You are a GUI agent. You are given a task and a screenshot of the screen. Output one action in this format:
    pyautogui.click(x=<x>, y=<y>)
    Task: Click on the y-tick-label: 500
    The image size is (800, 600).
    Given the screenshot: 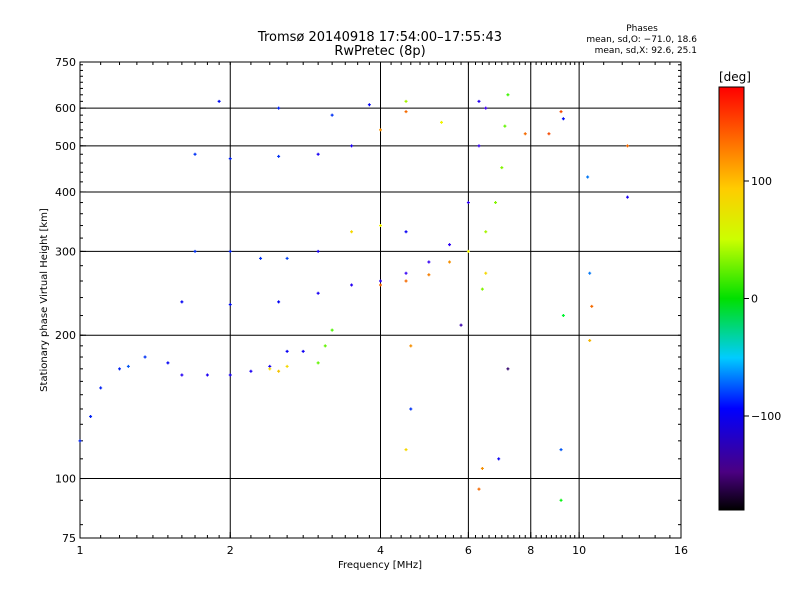 What is the action you would take?
    pyautogui.click(x=65, y=146)
    